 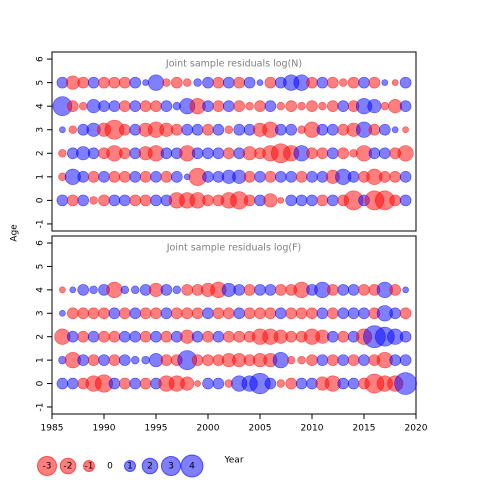 What do you see at coordinates (41, 106) in the screenshot?
I see `y-tick-label: 4` at bounding box center [41, 106].